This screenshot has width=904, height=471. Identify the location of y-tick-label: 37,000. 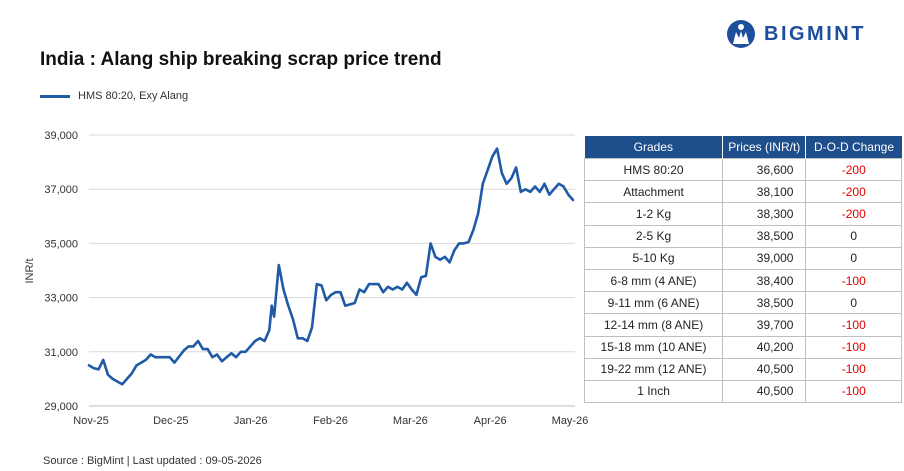
(61, 190).